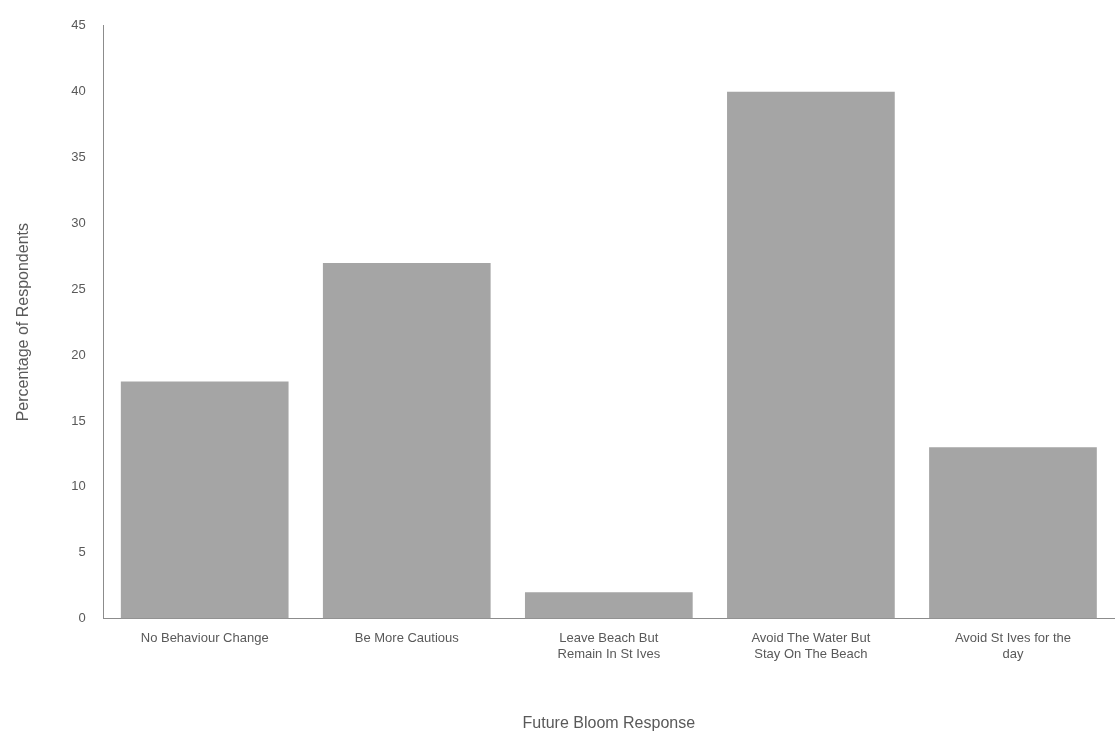 The width and height of the screenshot is (1119, 747). Describe the element at coordinates (78, 420) in the screenshot. I see `y-tick-label: 15` at that location.